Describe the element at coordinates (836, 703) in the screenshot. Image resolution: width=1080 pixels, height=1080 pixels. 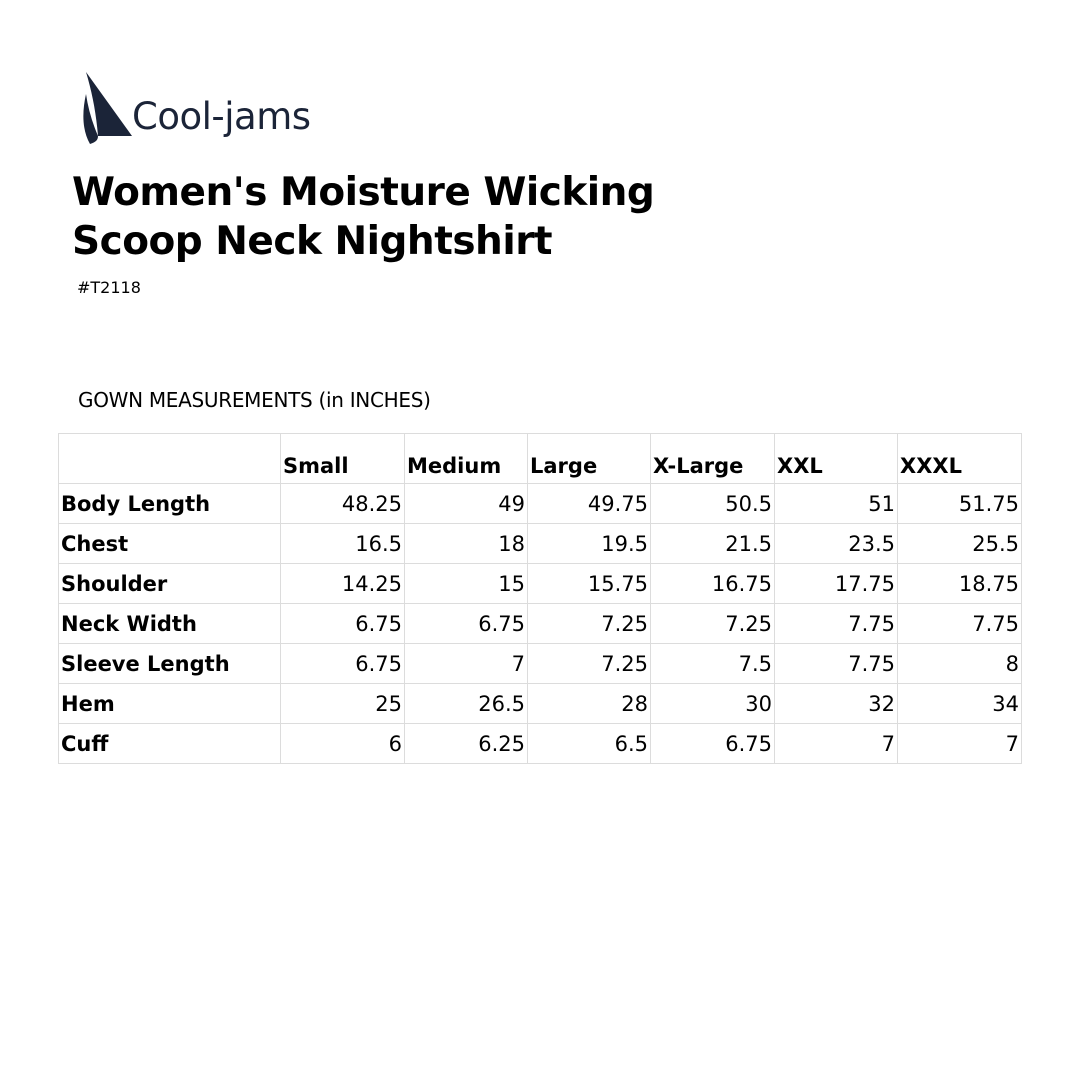
I see `measurement-cell: 32` at that location.